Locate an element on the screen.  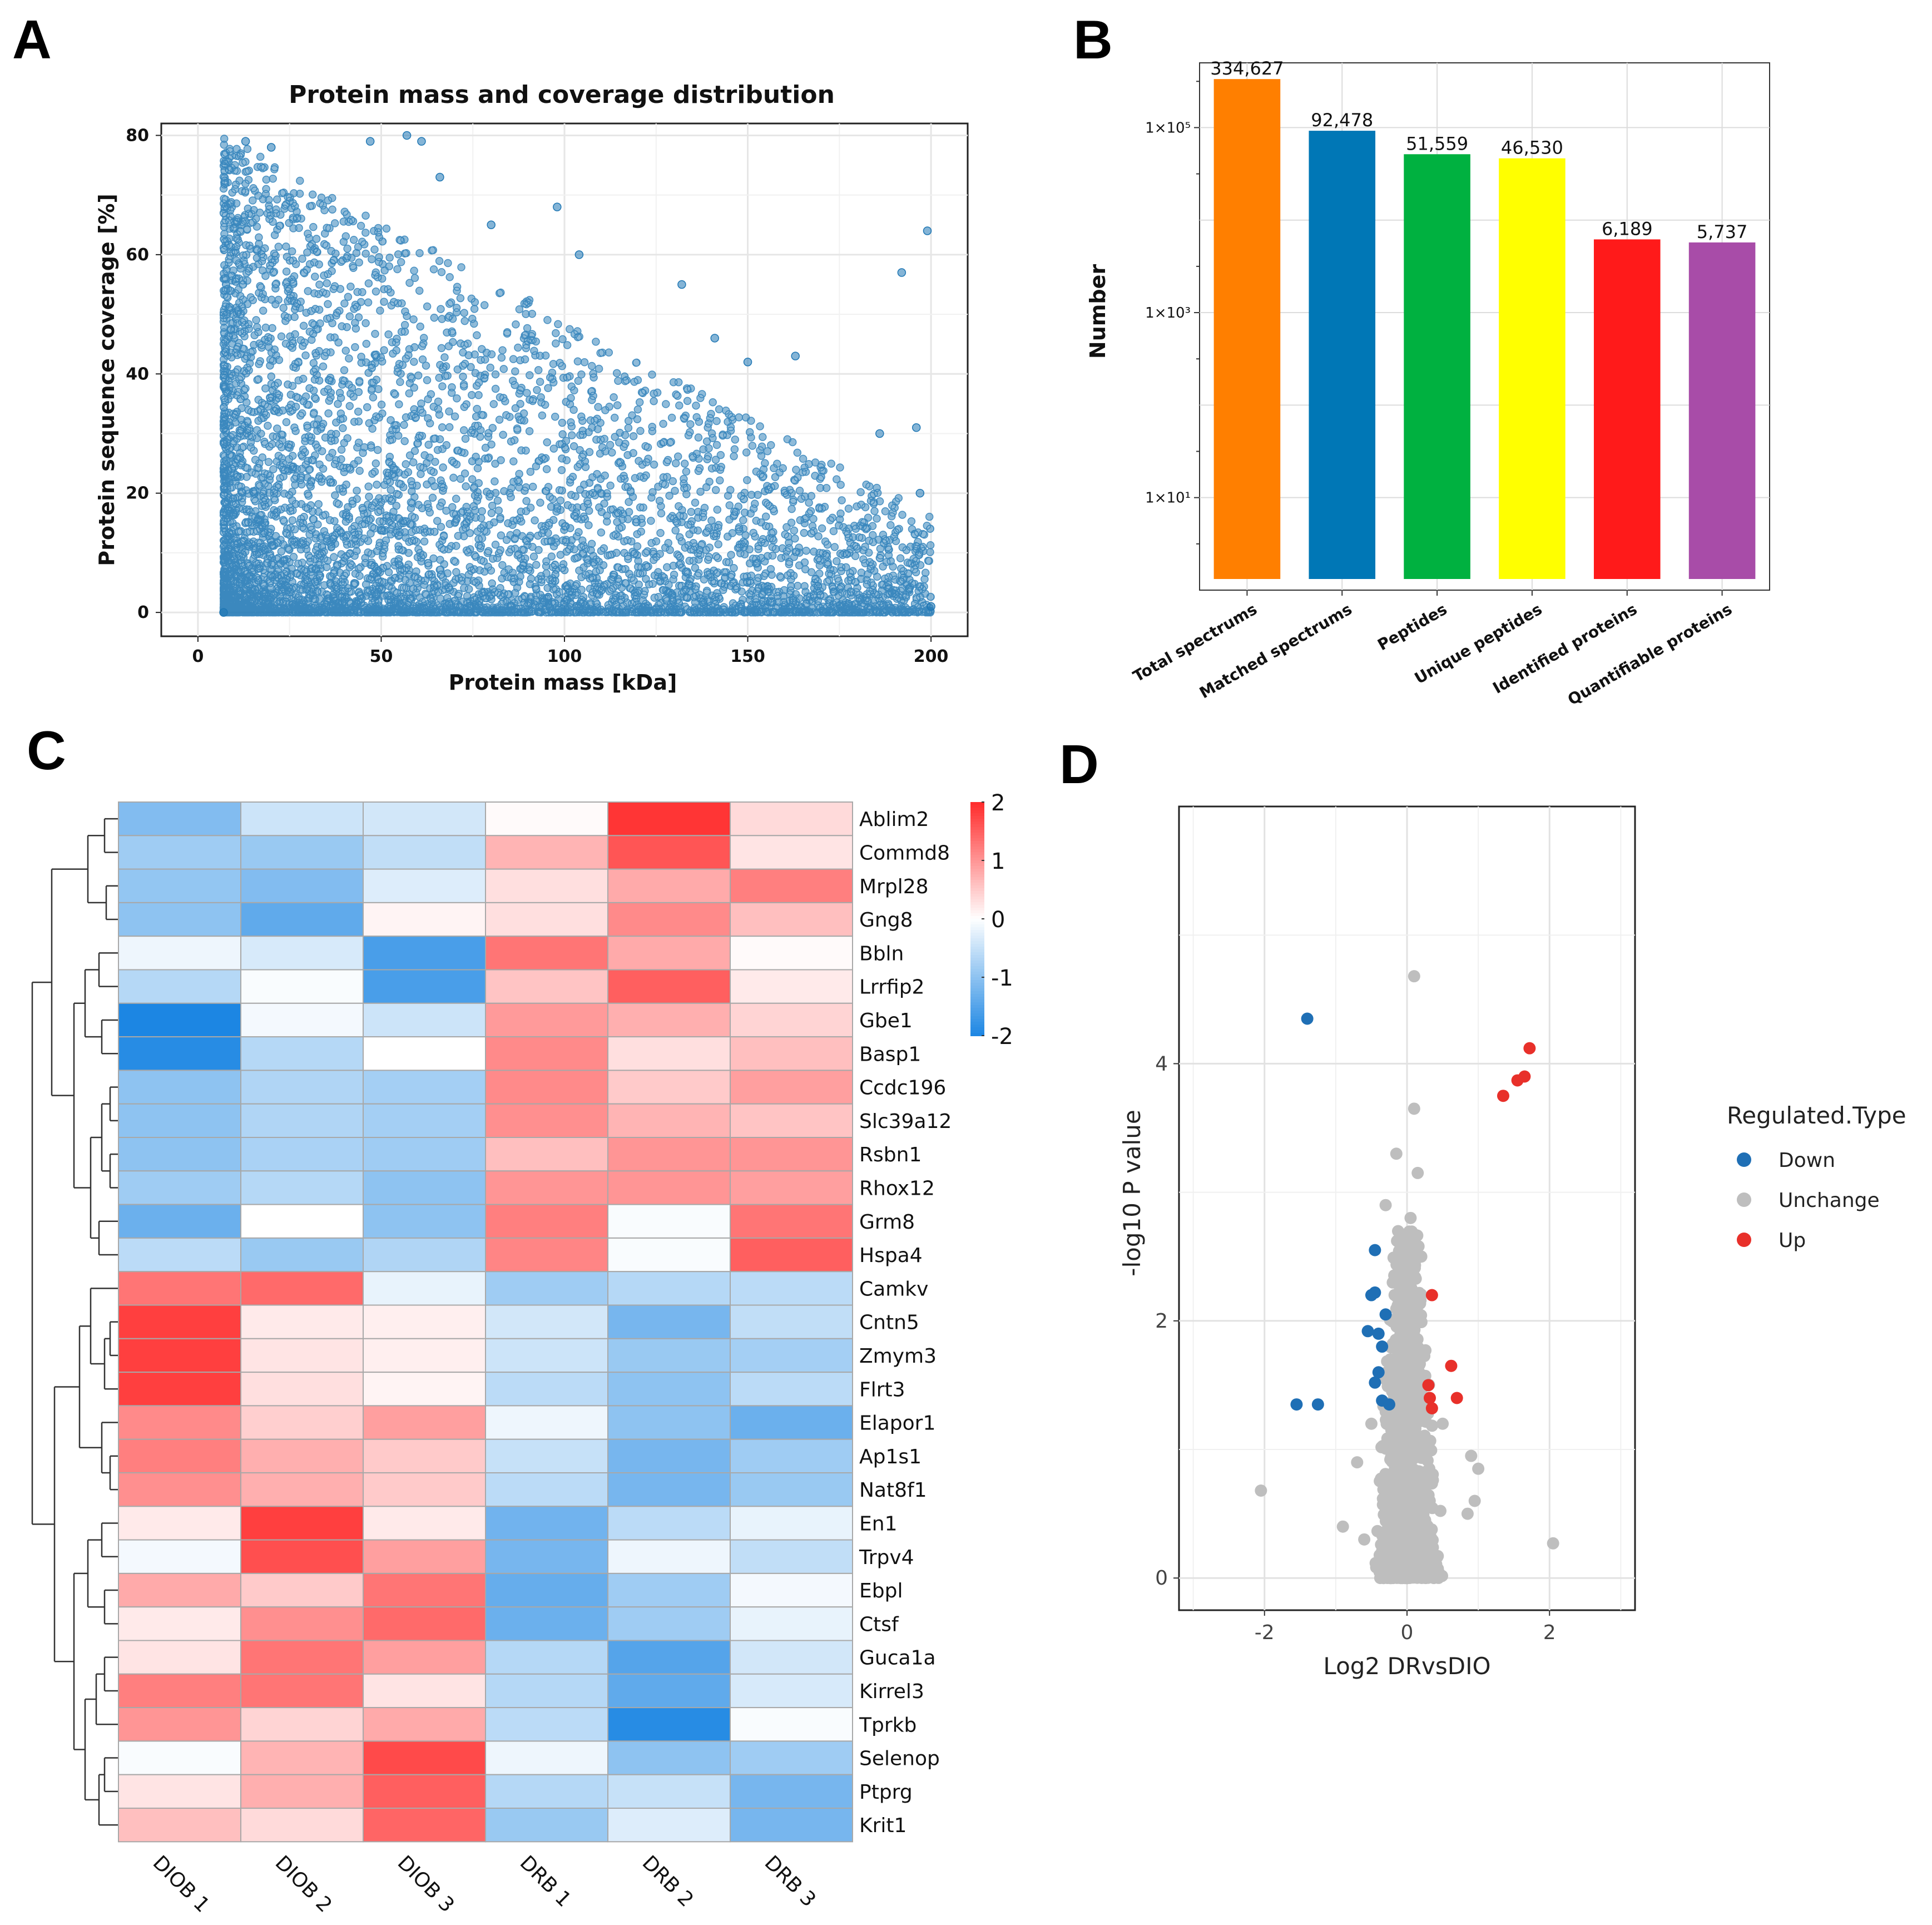
row-label: Zmym3 is located at coordinates (898, 1356).